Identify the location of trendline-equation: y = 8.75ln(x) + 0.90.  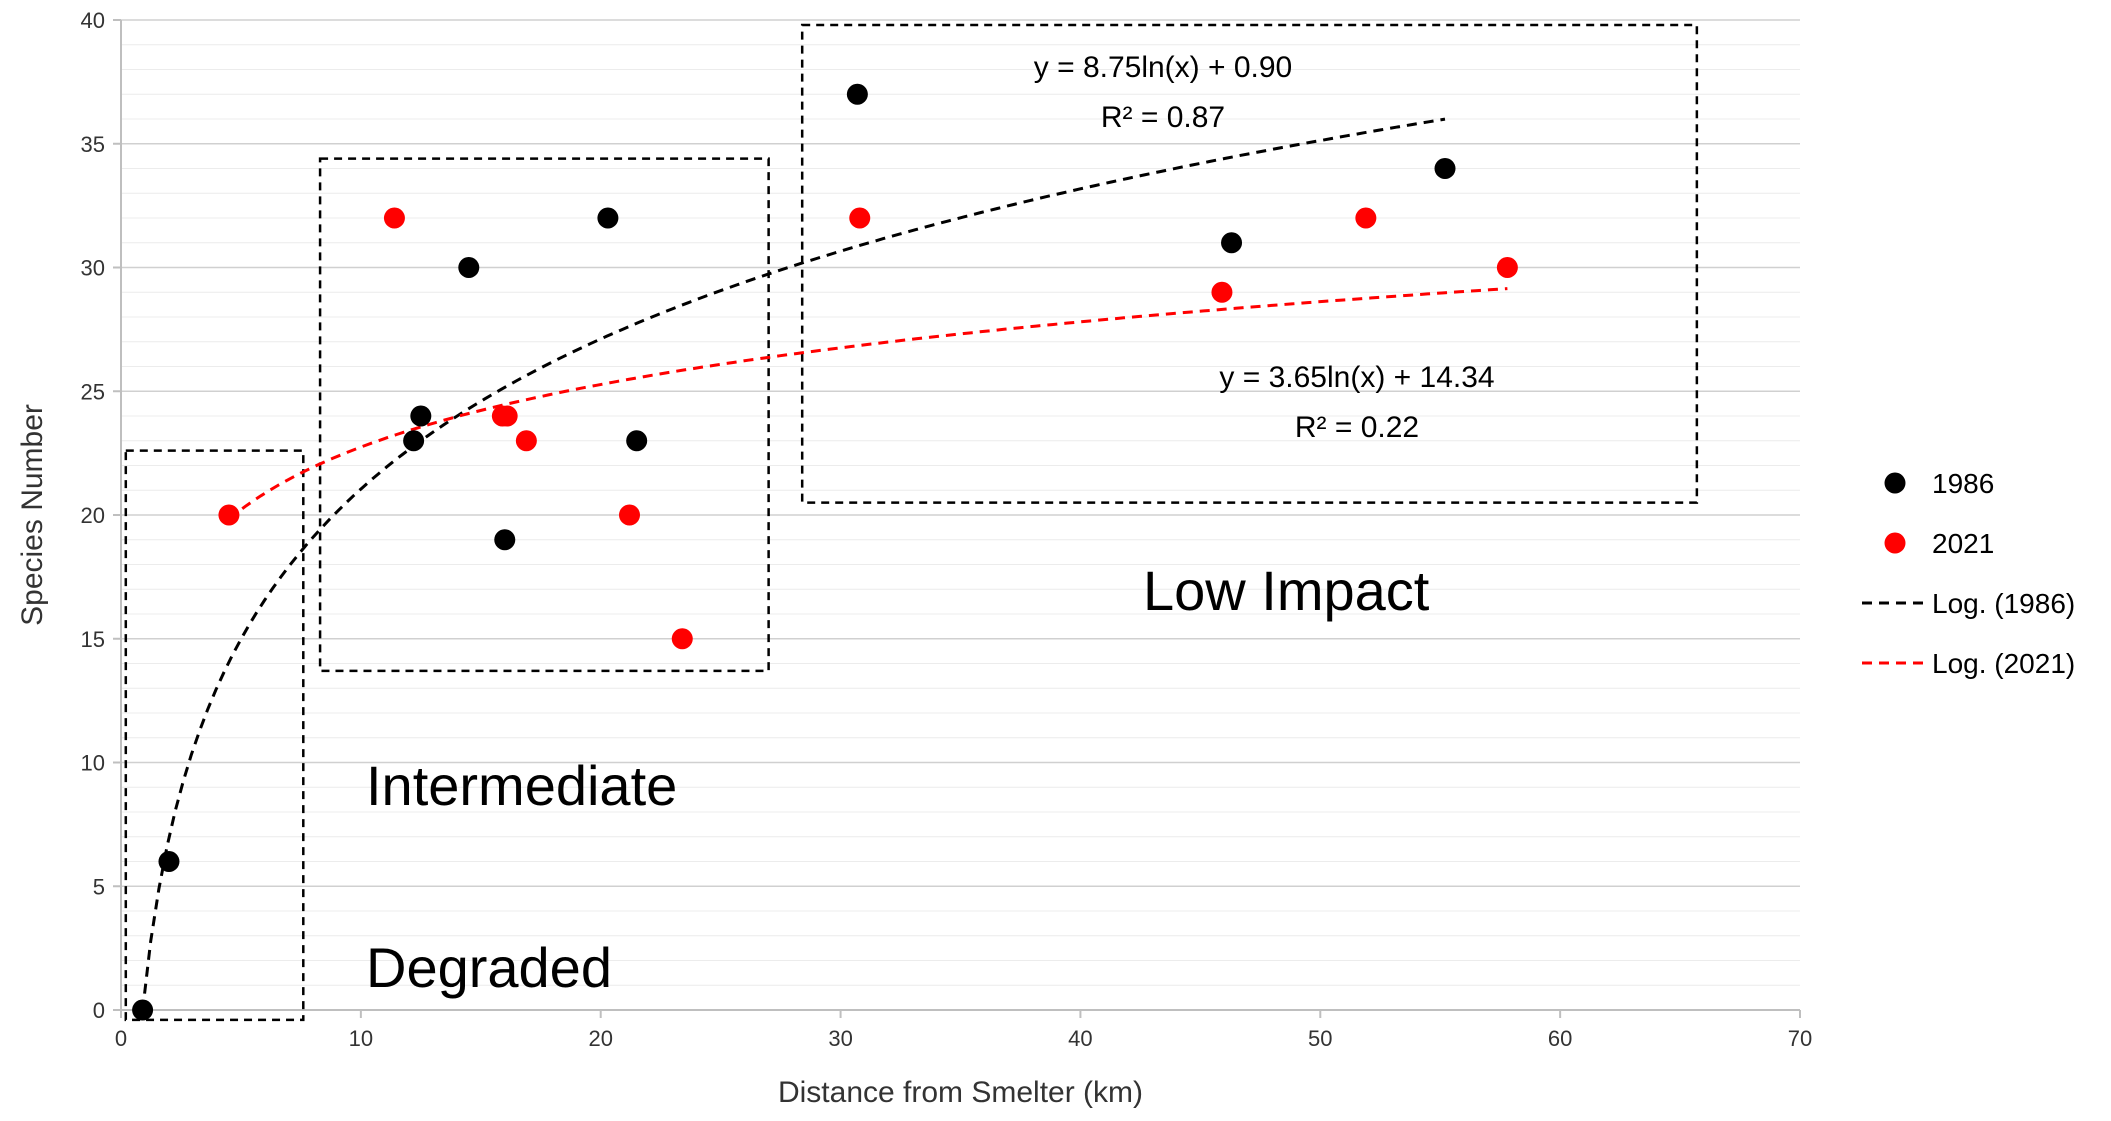
(1163, 67).